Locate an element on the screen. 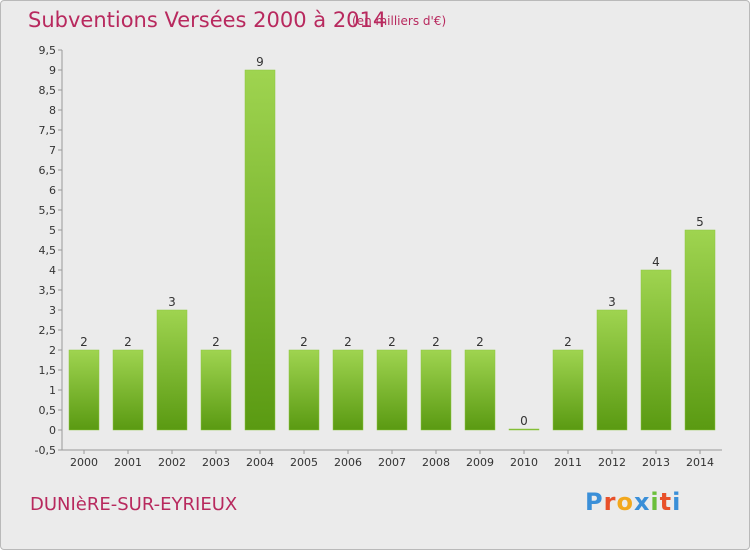 Image resolution: width=750 pixels, height=550 pixels. data-label-2008: 2 is located at coordinates (436, 342).